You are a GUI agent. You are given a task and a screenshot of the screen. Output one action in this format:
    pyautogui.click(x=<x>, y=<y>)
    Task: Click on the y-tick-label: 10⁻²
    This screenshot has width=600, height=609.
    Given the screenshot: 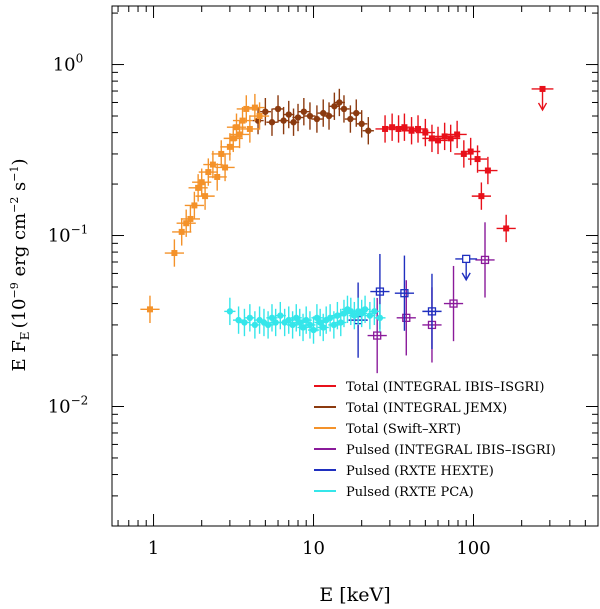 What is the action you would take?
    pyautogui.click(x=68, y=405)
    